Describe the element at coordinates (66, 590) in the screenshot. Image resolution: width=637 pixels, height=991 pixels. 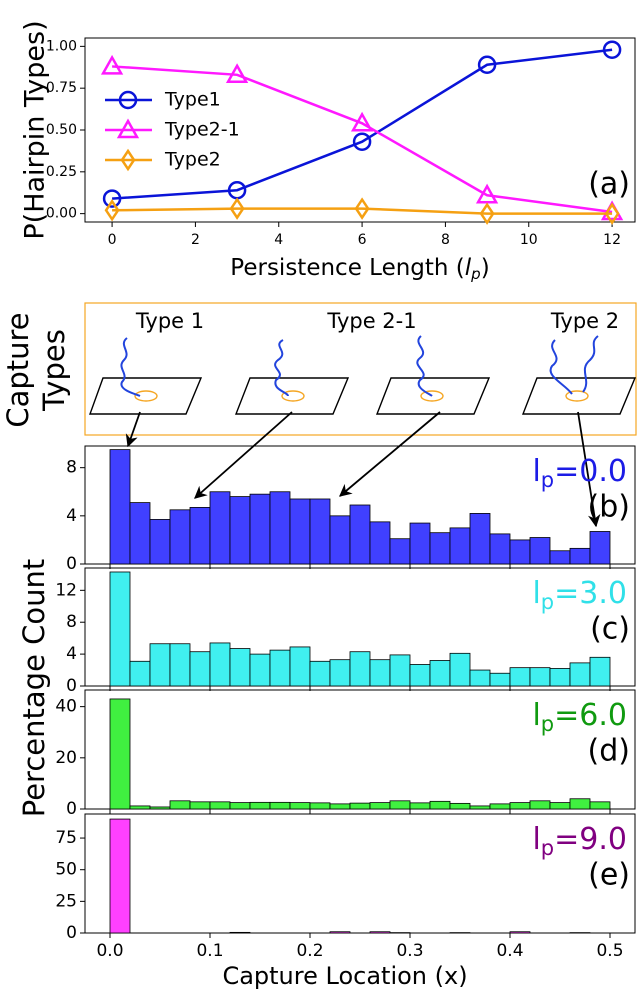
I see `y-tick-label: 12` at that location.